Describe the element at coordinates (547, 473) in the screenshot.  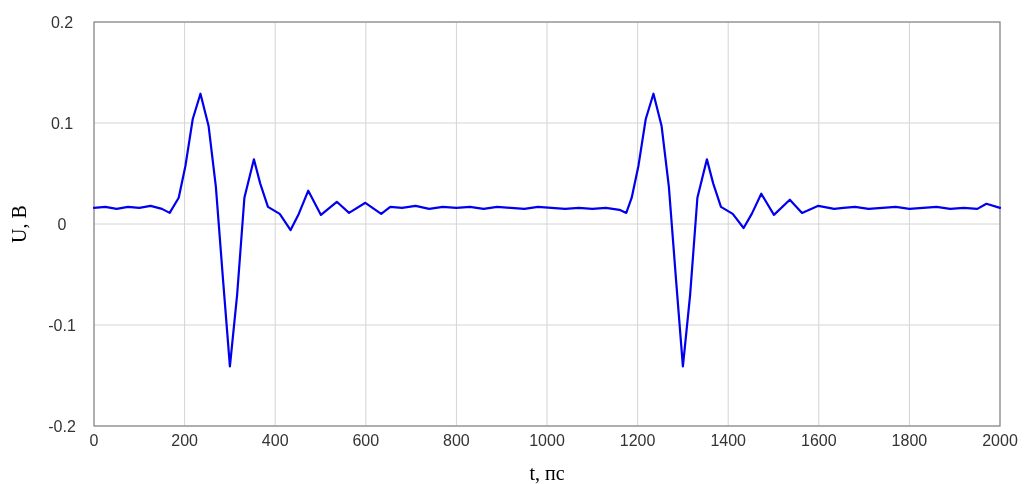
I see `x-axis-title: t, пс` at that location.